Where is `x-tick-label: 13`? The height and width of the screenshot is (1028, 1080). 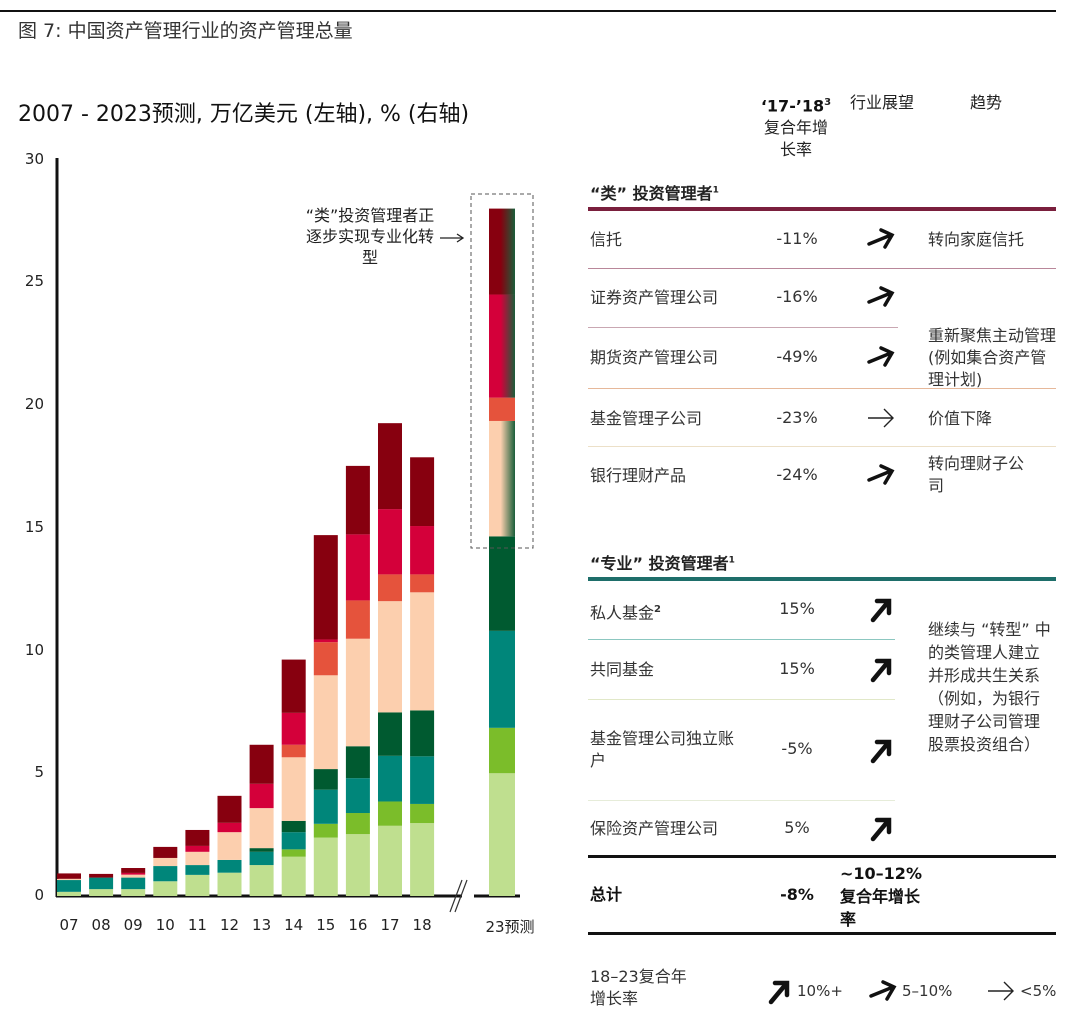
x-tick-label: 13 is located at coordinates (262, 925).